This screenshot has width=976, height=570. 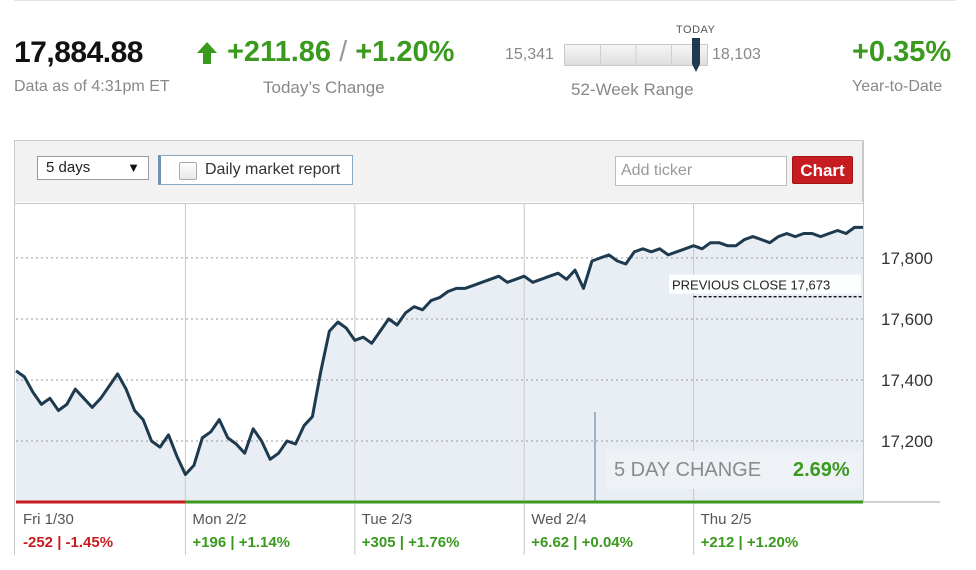 I want to click on day-label: Wed 2/4, so click(x=559, y=519).